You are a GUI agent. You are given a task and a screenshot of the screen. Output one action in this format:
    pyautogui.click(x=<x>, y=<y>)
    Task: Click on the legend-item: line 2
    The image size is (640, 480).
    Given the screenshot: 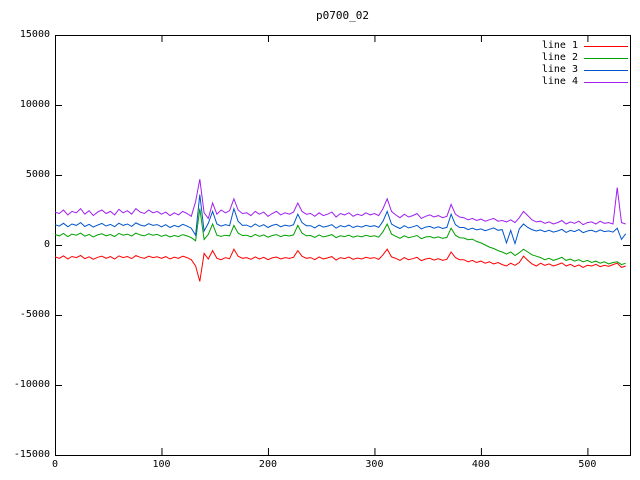 What is the action you would take?
    pyautogui.click(x=585, y=58)
    